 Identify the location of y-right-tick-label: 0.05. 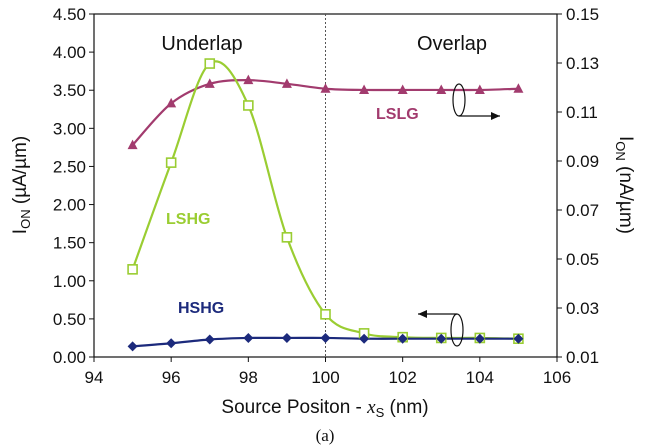
(582, 259).